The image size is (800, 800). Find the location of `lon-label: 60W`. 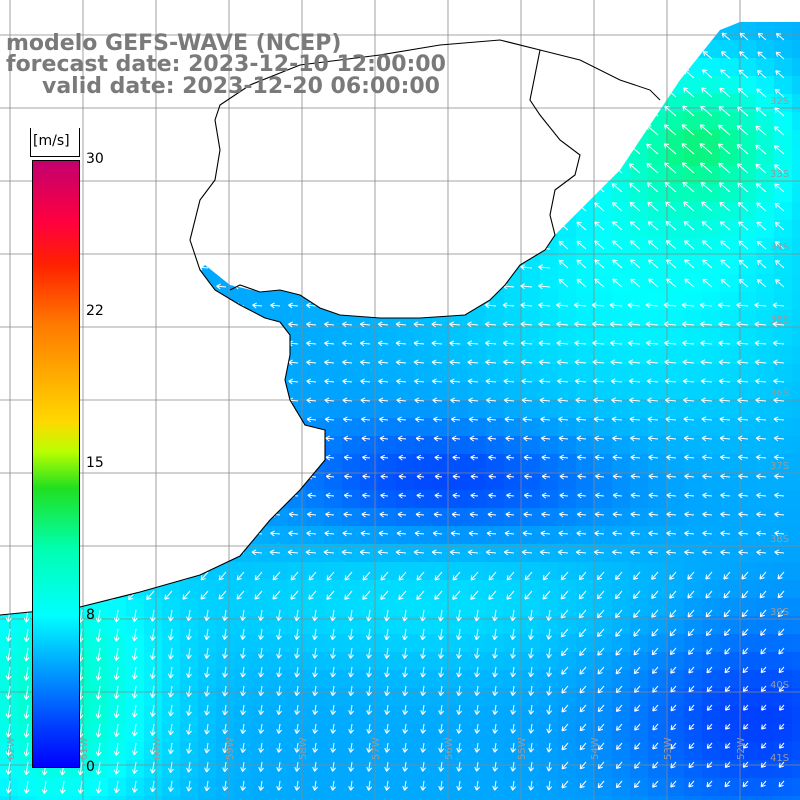

lon-label: 60W is located at coordinates (157, 748).